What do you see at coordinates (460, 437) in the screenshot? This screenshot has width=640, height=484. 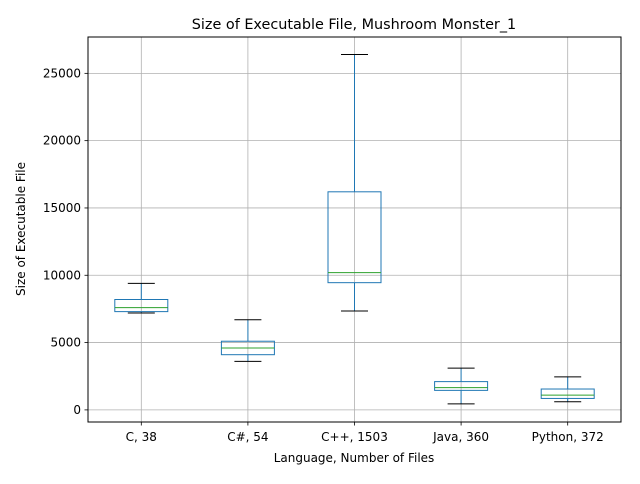 I see `x-tick-label: Java, 360` at bounding box center [460, 437].